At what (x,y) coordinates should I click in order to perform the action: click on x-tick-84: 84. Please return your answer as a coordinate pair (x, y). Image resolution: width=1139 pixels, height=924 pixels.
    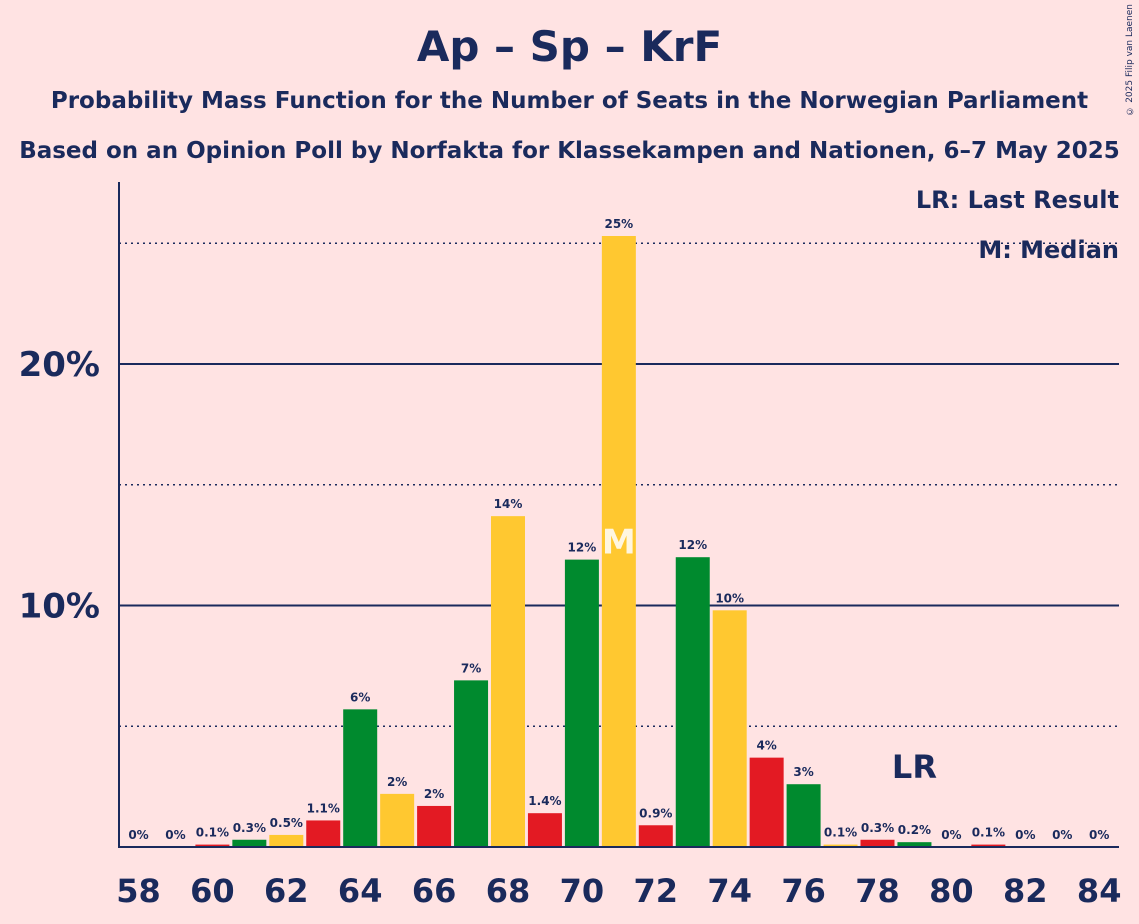
    Looking at the image, I should click on (1099, 891).